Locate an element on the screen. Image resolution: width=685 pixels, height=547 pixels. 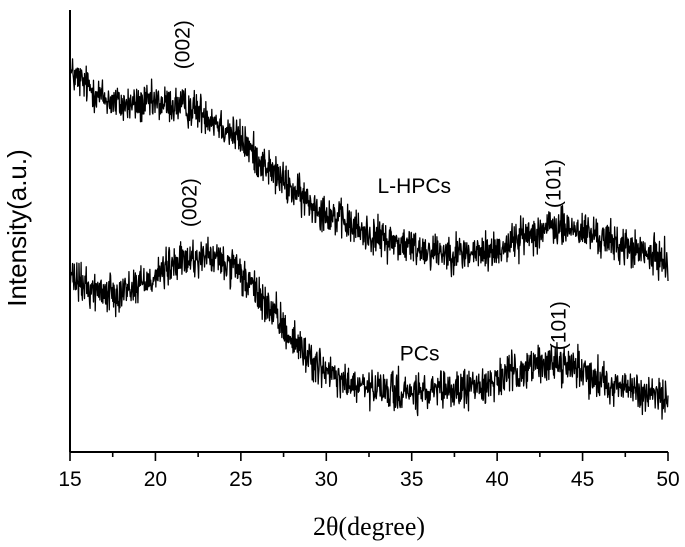
x-tick-label: 50 is located at coordinates (667, 479).